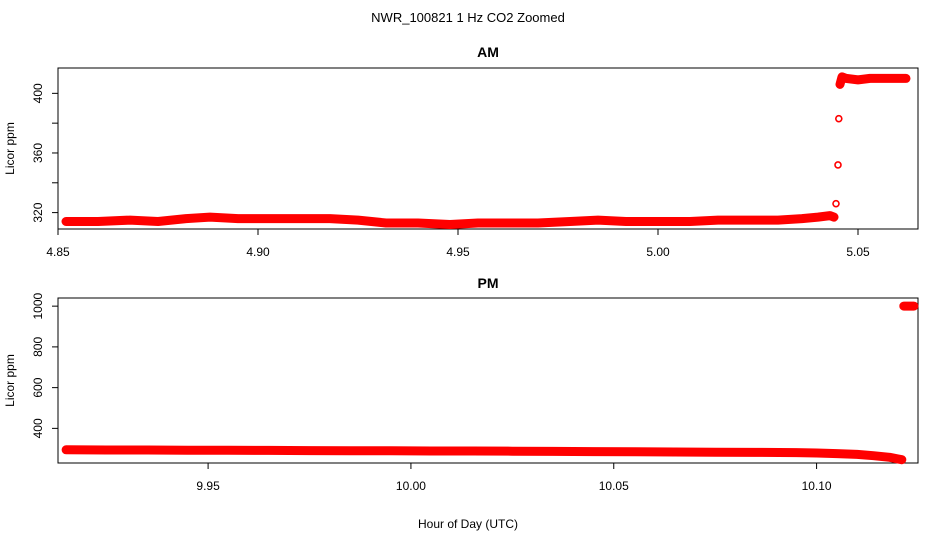  I want to click on pm-y-axis-label: Licor ppm, so click(10, 380).